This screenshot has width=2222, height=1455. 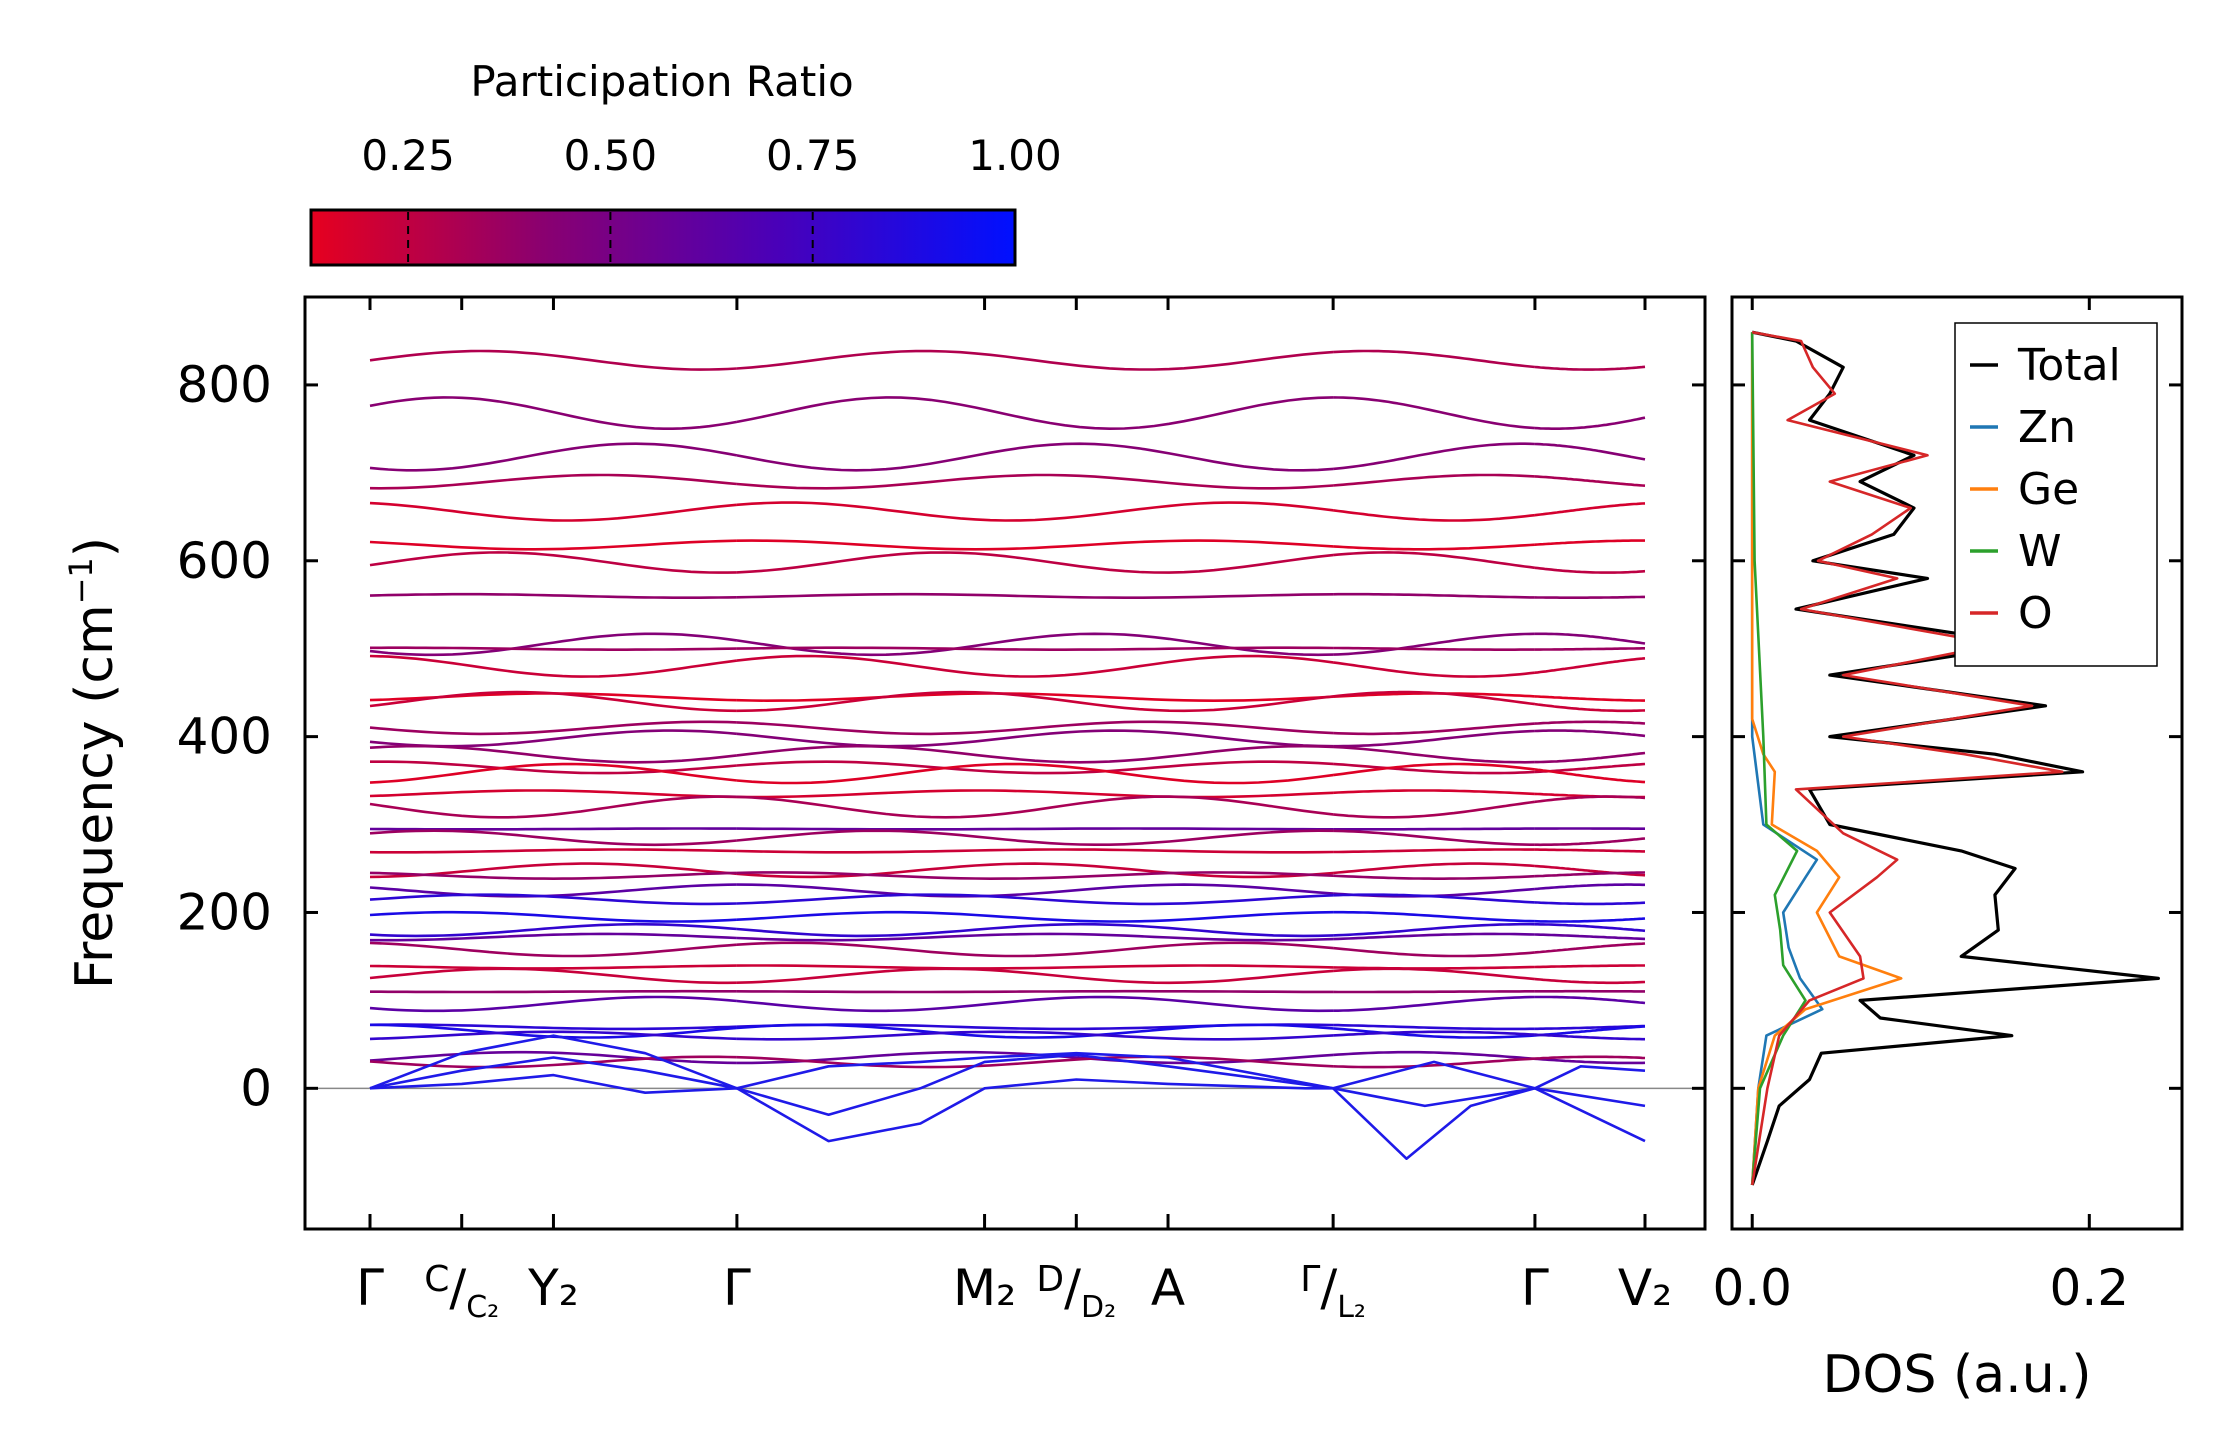 I want to click on q-tick-label: Γ, so click(x=737, y=1288).